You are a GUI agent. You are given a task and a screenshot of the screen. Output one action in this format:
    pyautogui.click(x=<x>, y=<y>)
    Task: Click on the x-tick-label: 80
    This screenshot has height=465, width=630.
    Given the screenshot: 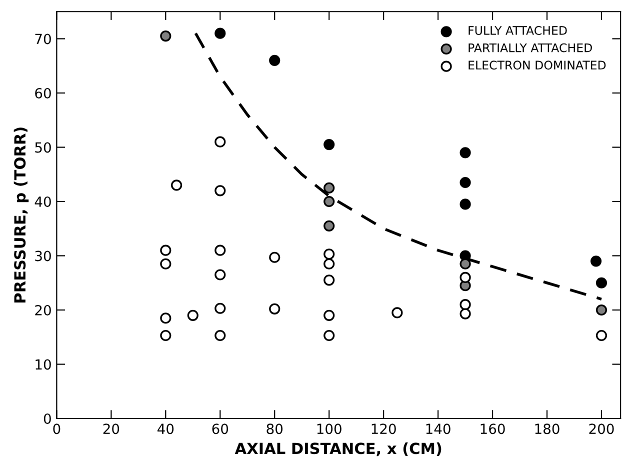 What is the action you would take?
    pyautogui.click(x=274, y=429)
    